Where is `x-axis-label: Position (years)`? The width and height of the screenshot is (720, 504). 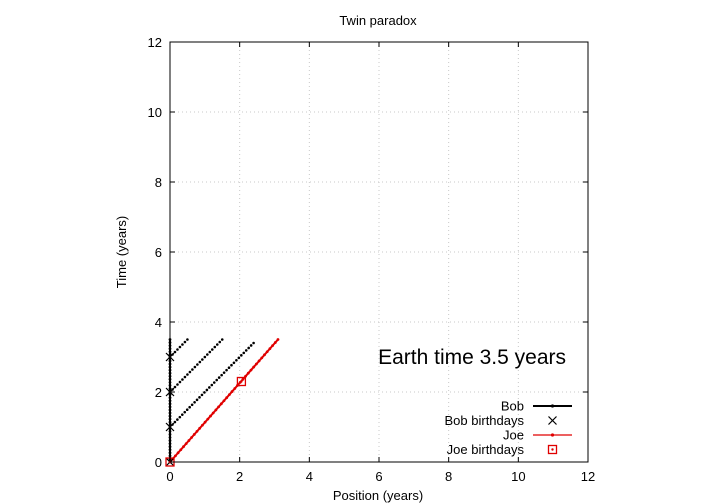
x-axis-label: Position (years) is located at coordinates (378, 495).